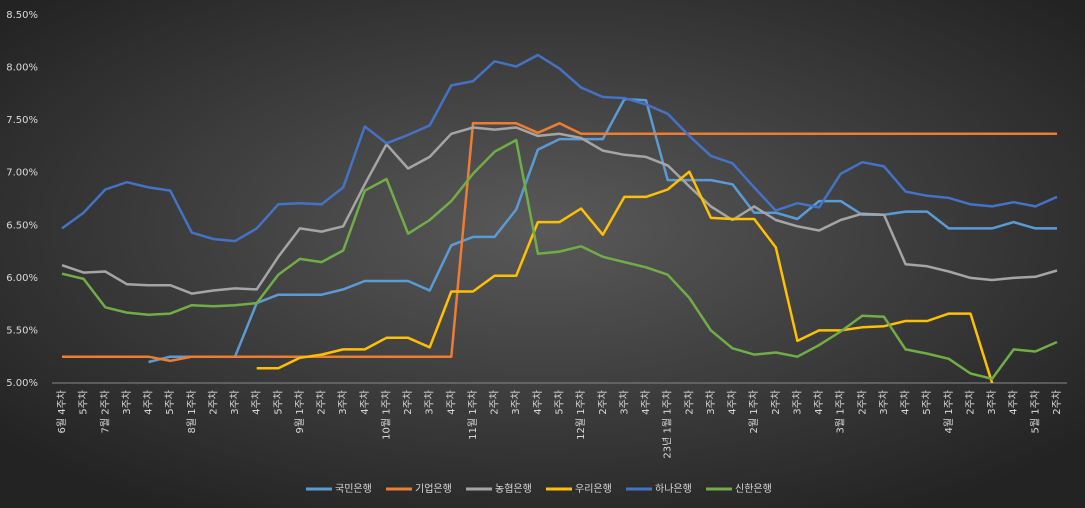 Image resolution: width=1085 pixels, height=508 pixels. What do you see at coordinates (22, 68) in the screenshot?
I see `y-tick-label: 8.00%` at bounding box center [22, 68].